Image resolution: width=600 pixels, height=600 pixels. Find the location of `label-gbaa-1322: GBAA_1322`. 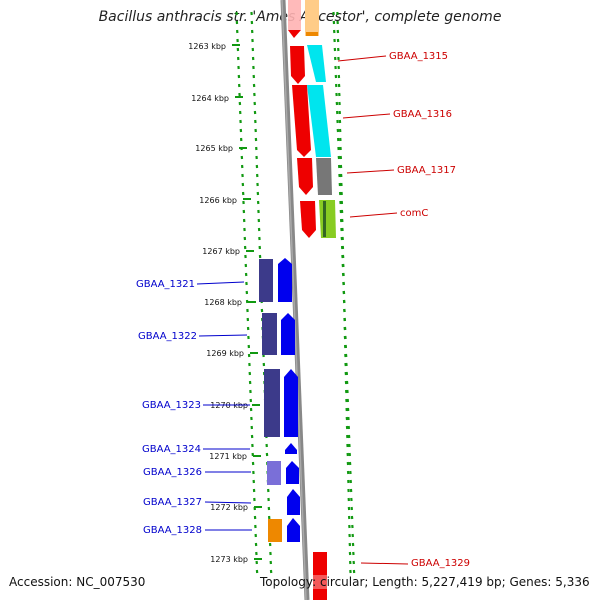

label-gbaa-1322: GBAA_1322 is located at coordinates (167, 336).